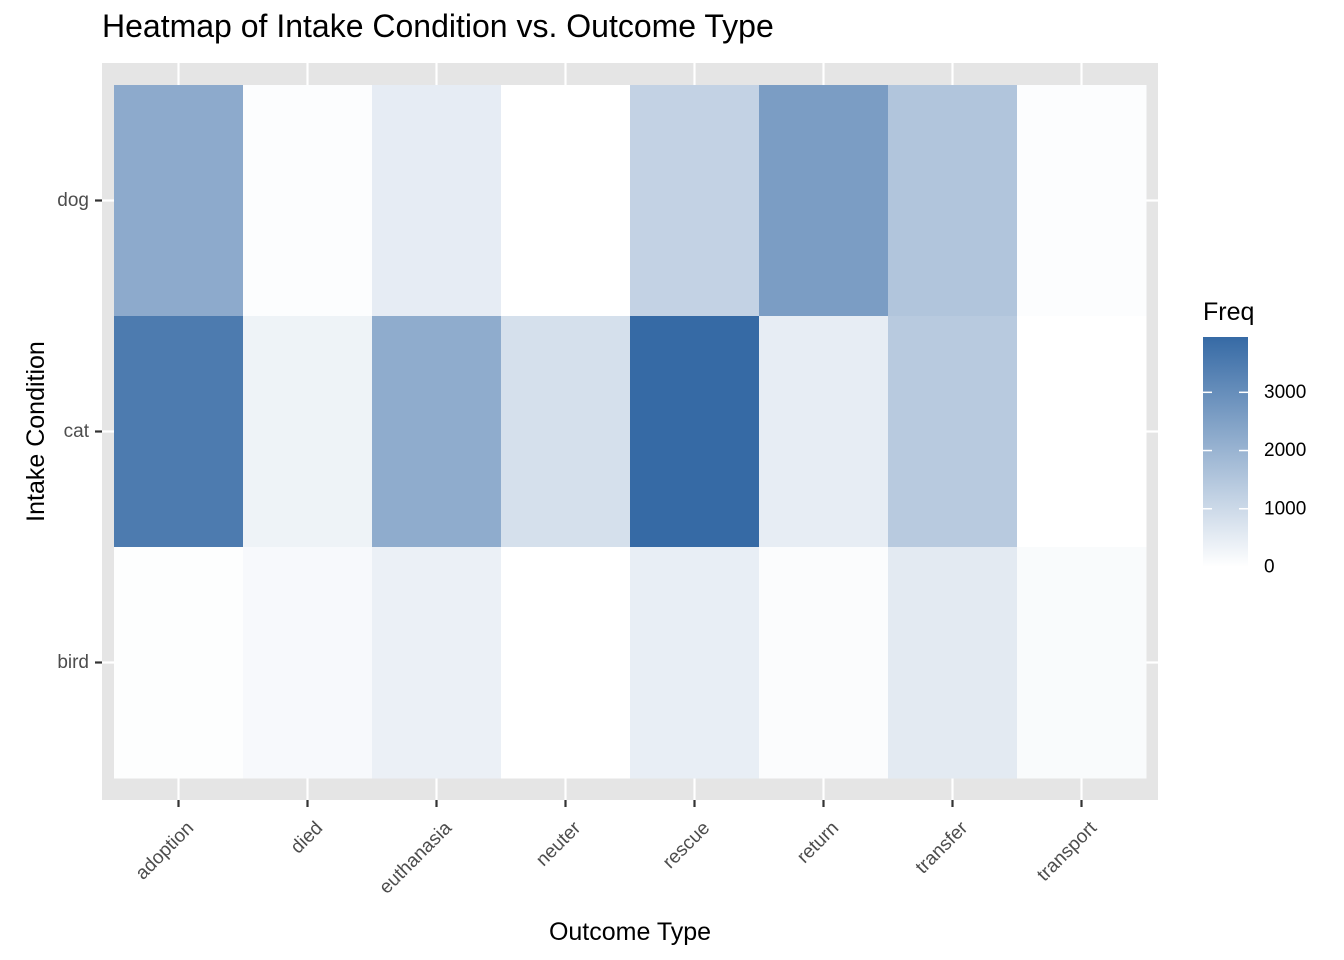 This screenshot has width=1344, height=960. I want to click on x-tick-label: neuter, so click(558, 843).